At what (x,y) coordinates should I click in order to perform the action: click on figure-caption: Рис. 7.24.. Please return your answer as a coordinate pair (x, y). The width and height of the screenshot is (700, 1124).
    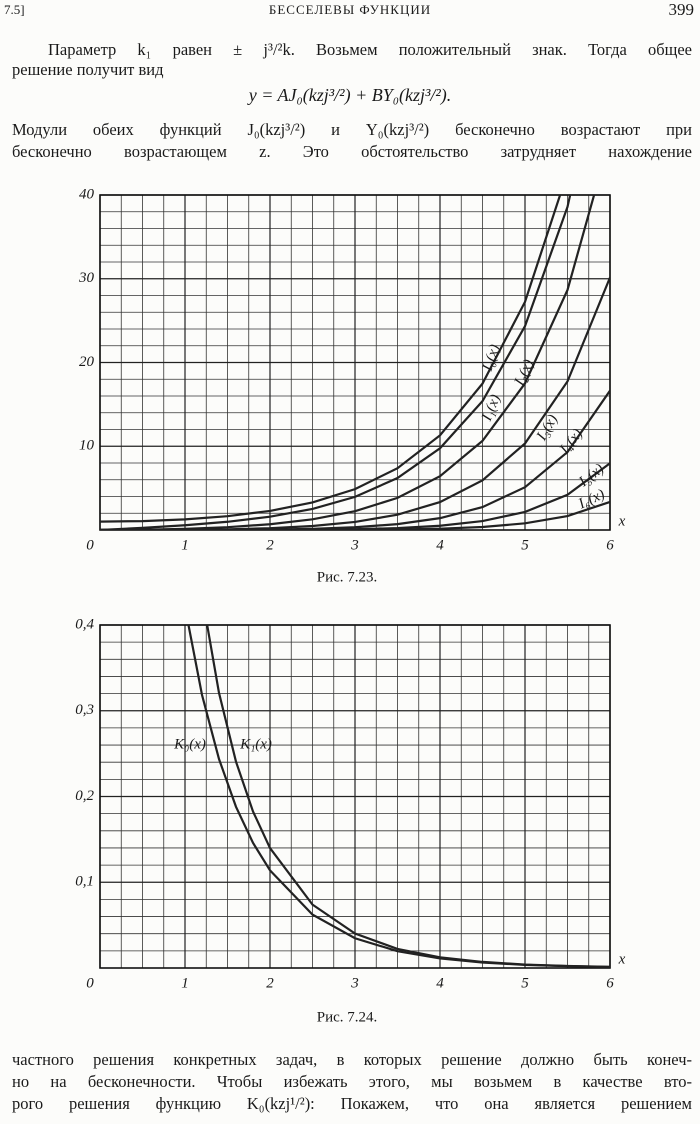
    Looking at the image, I should click on (347, 1017).